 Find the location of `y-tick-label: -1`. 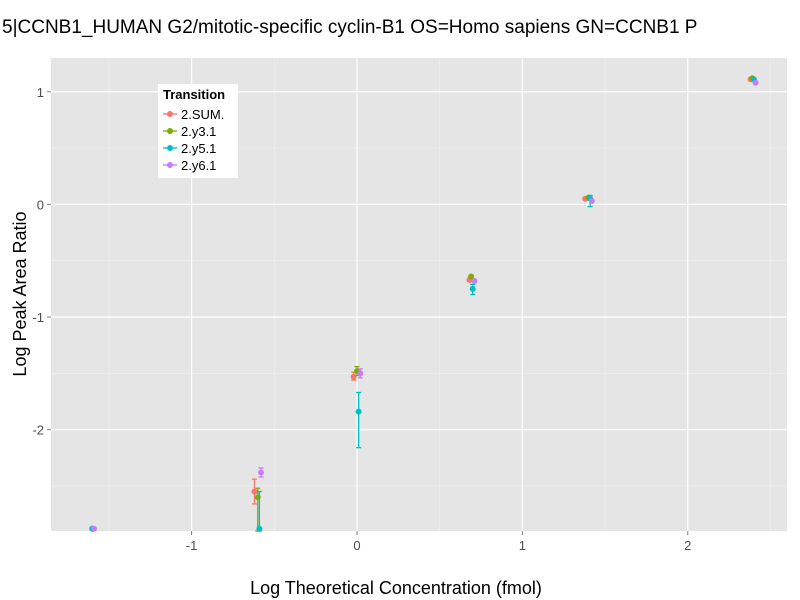

y-tick-label: -1 is located at coordinates (38, 317).